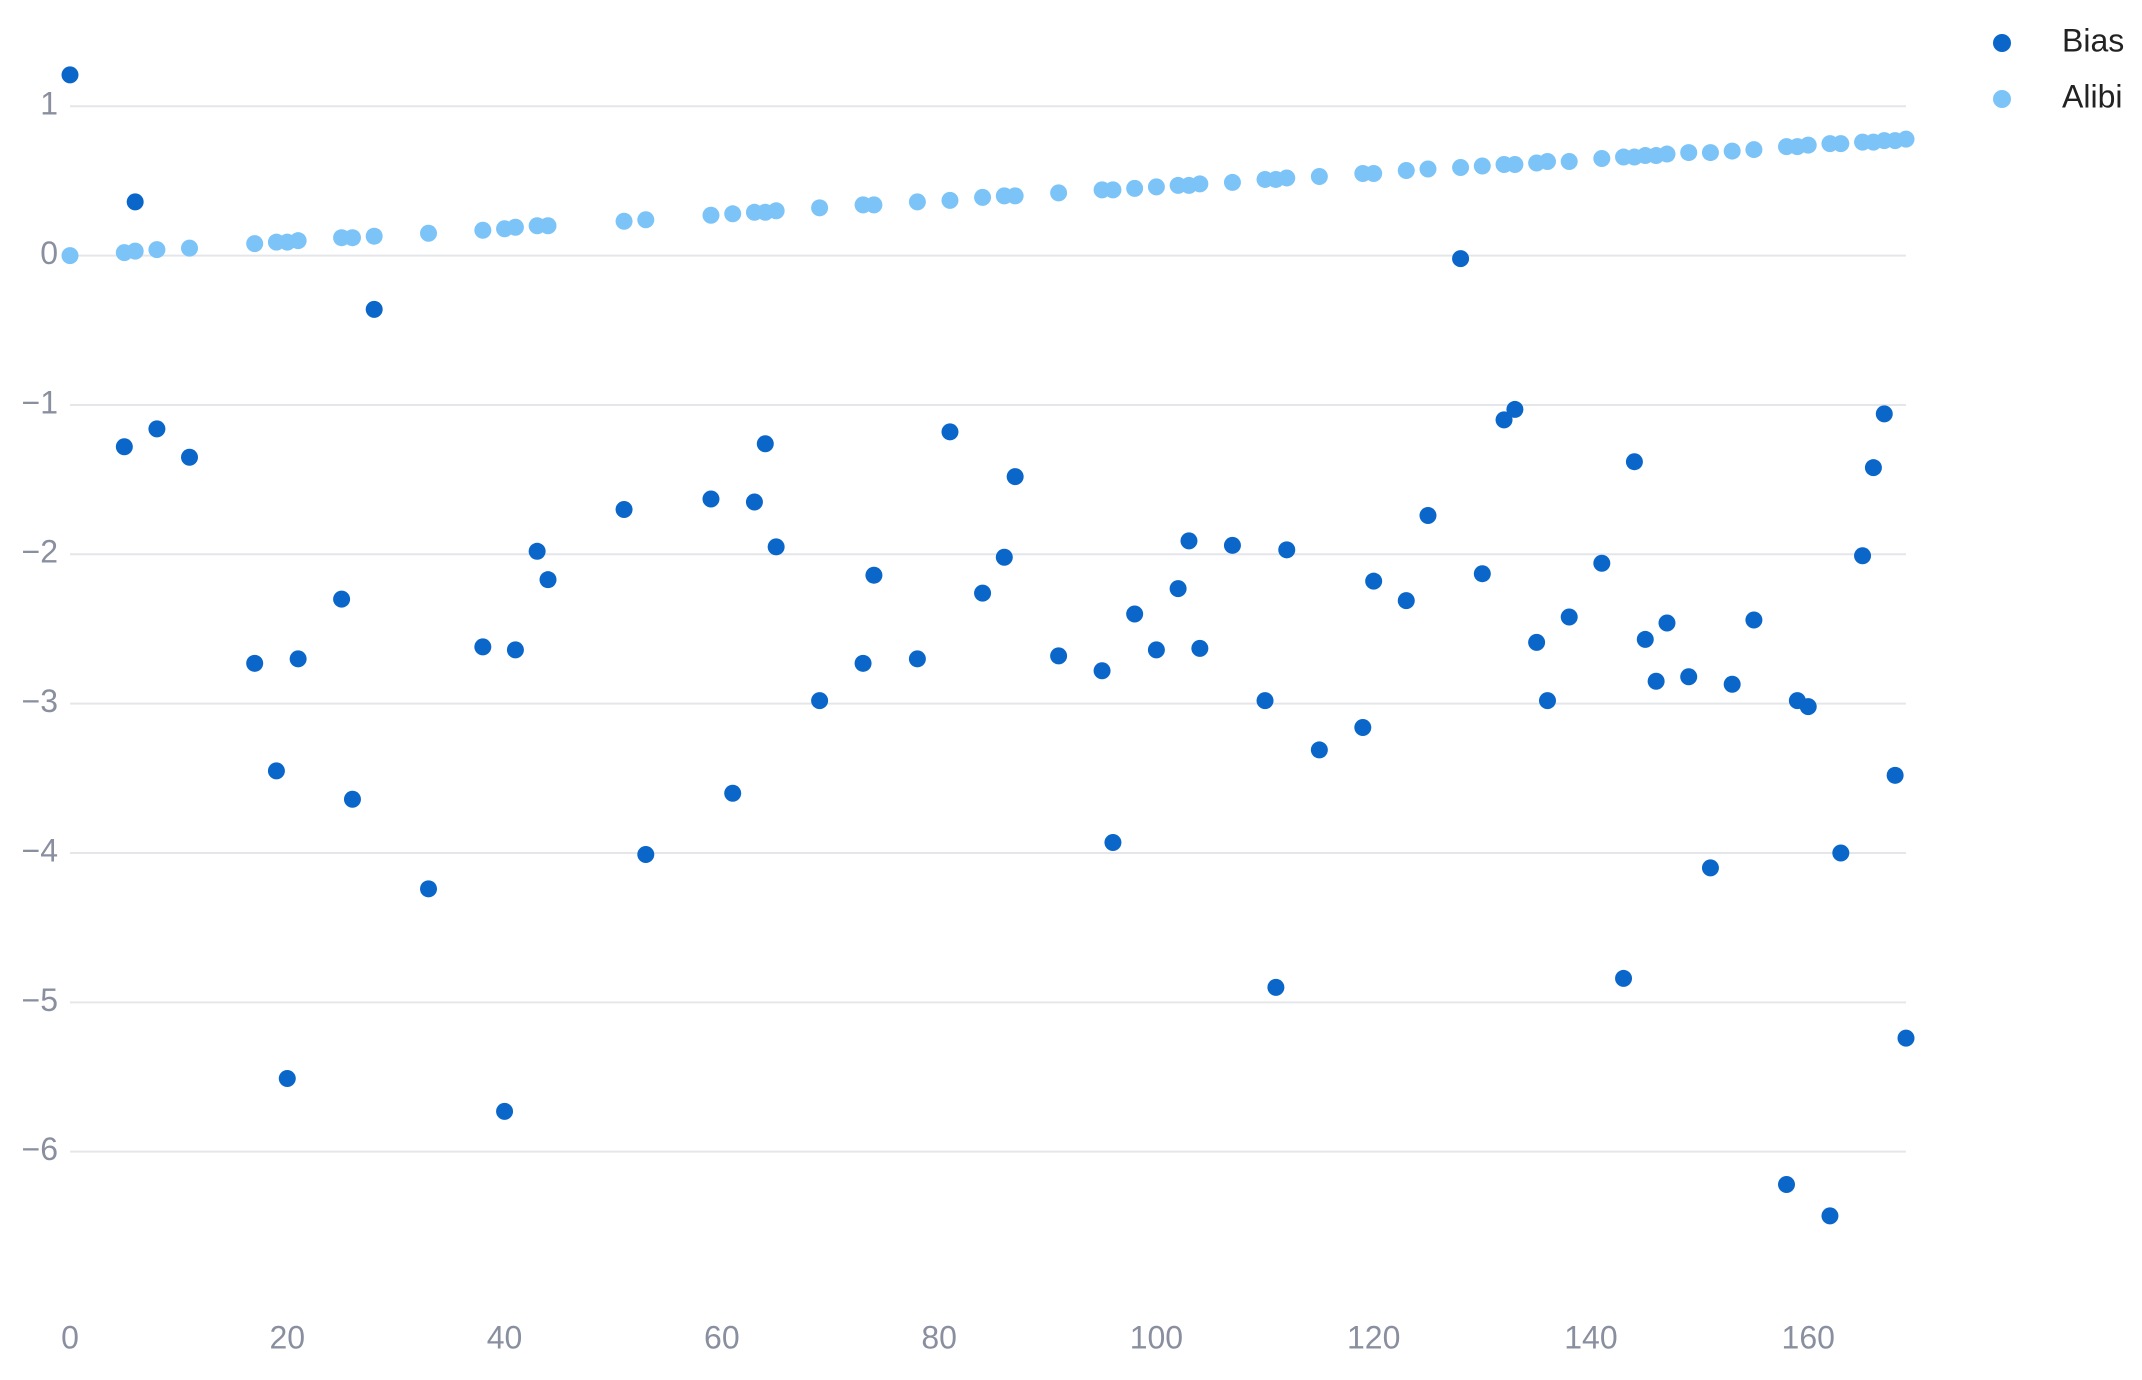  Describe the element at coordinates (1590, 1337) in the screenshot. I see `x-tick-label: 140` at that location.